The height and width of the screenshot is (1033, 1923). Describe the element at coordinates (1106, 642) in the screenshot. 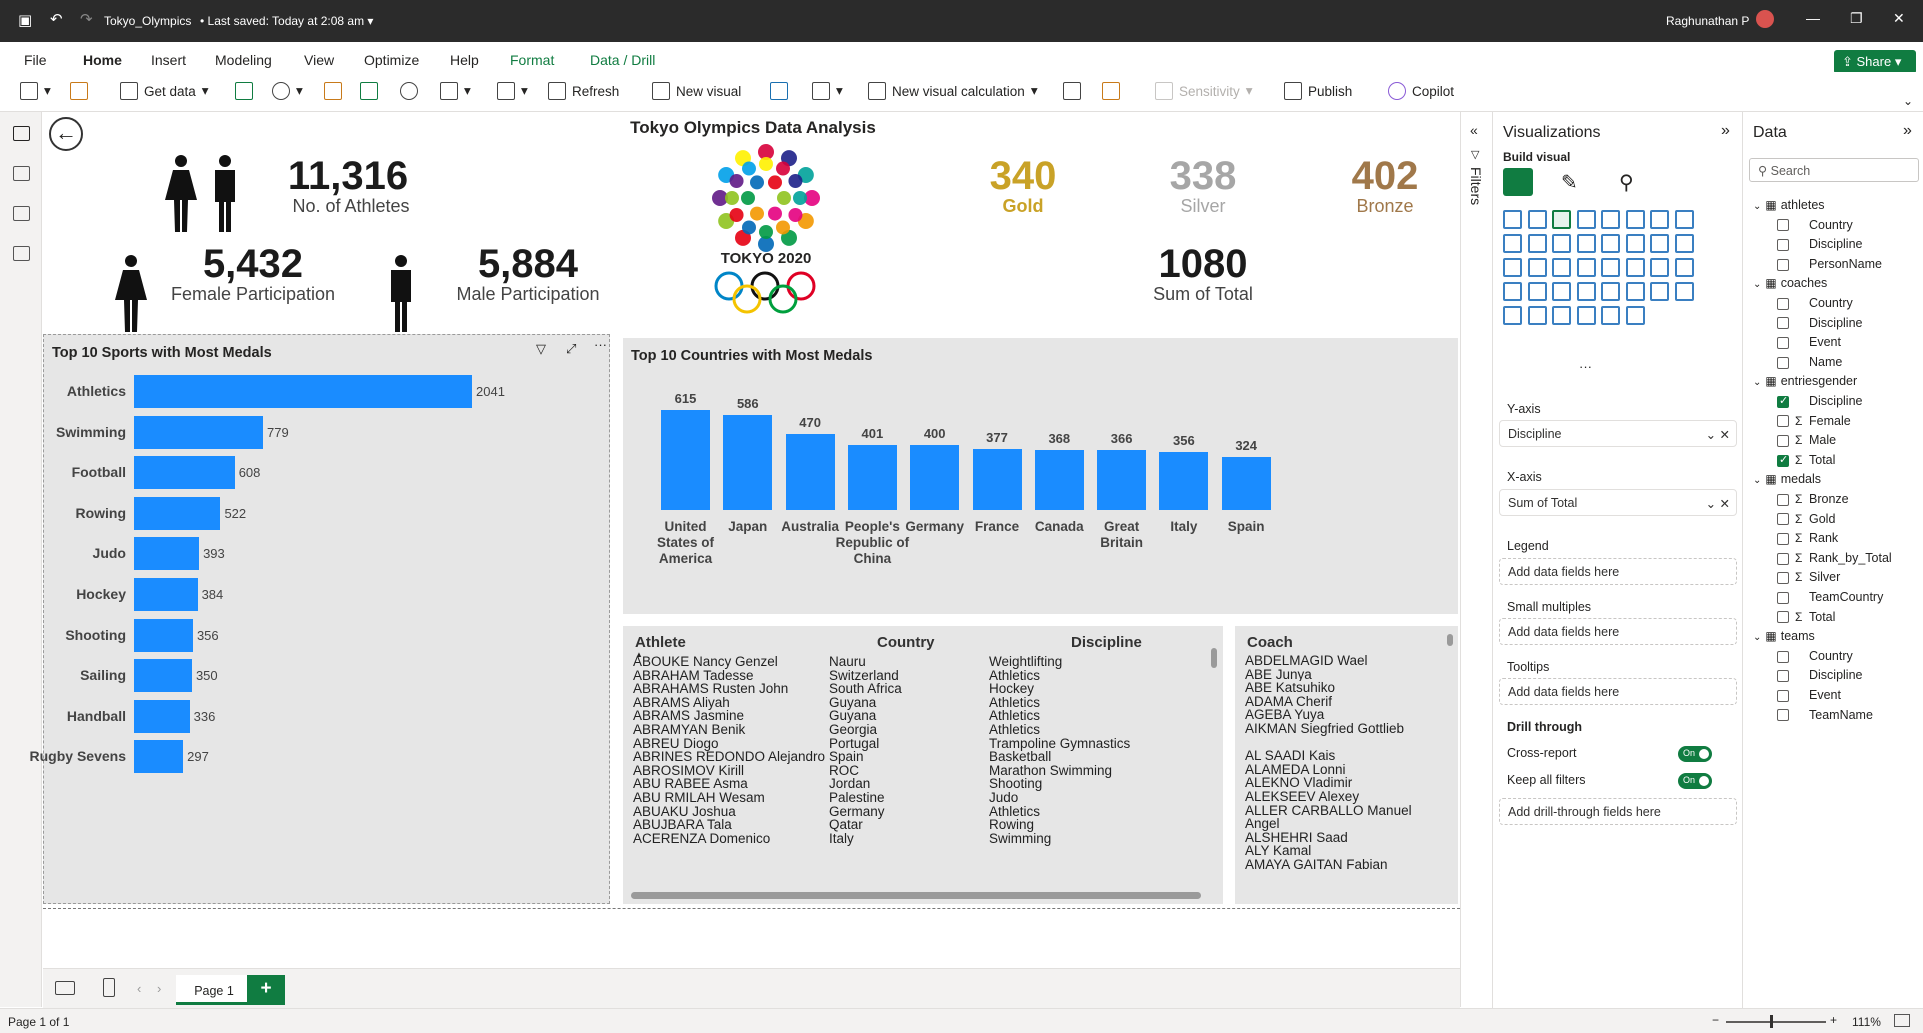

I see `discipline-column-header: Discipline` at that location.